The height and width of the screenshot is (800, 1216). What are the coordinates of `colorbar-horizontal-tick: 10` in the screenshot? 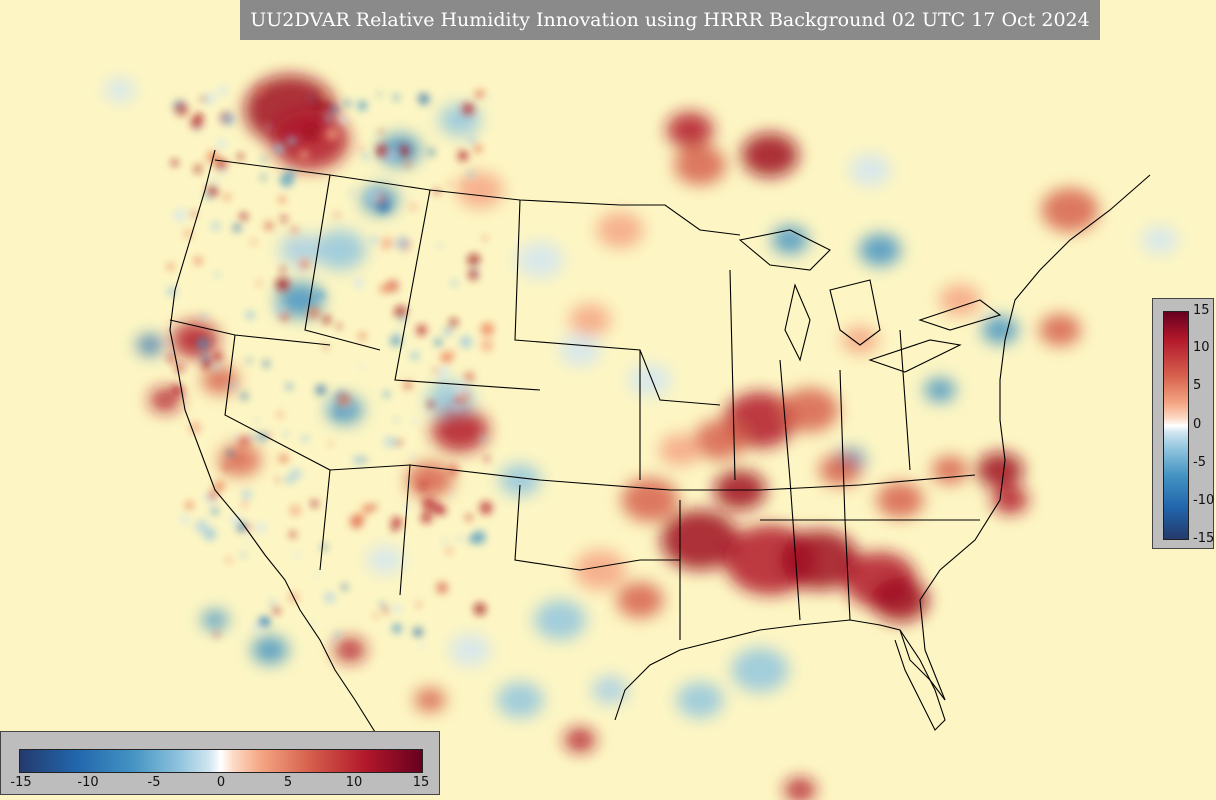 It's located at (354, 782).